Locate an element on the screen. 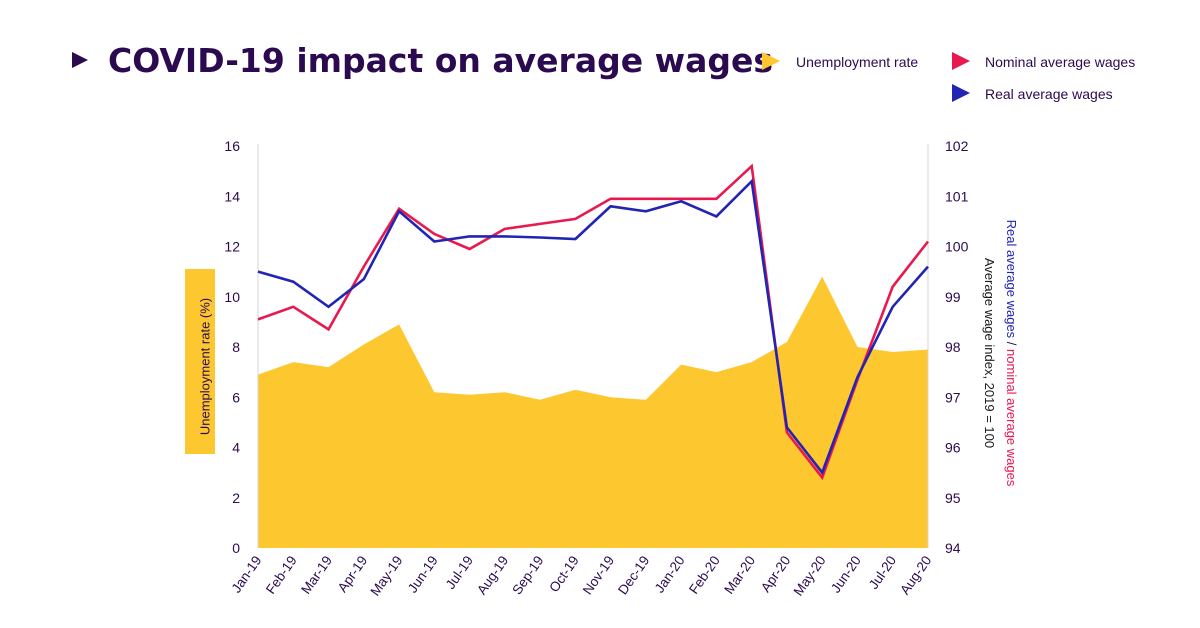 Image resolution: width=1200 pixels, height=628 pixels. x-tick-label: Apr-19 is located at coordinates (353, 574).